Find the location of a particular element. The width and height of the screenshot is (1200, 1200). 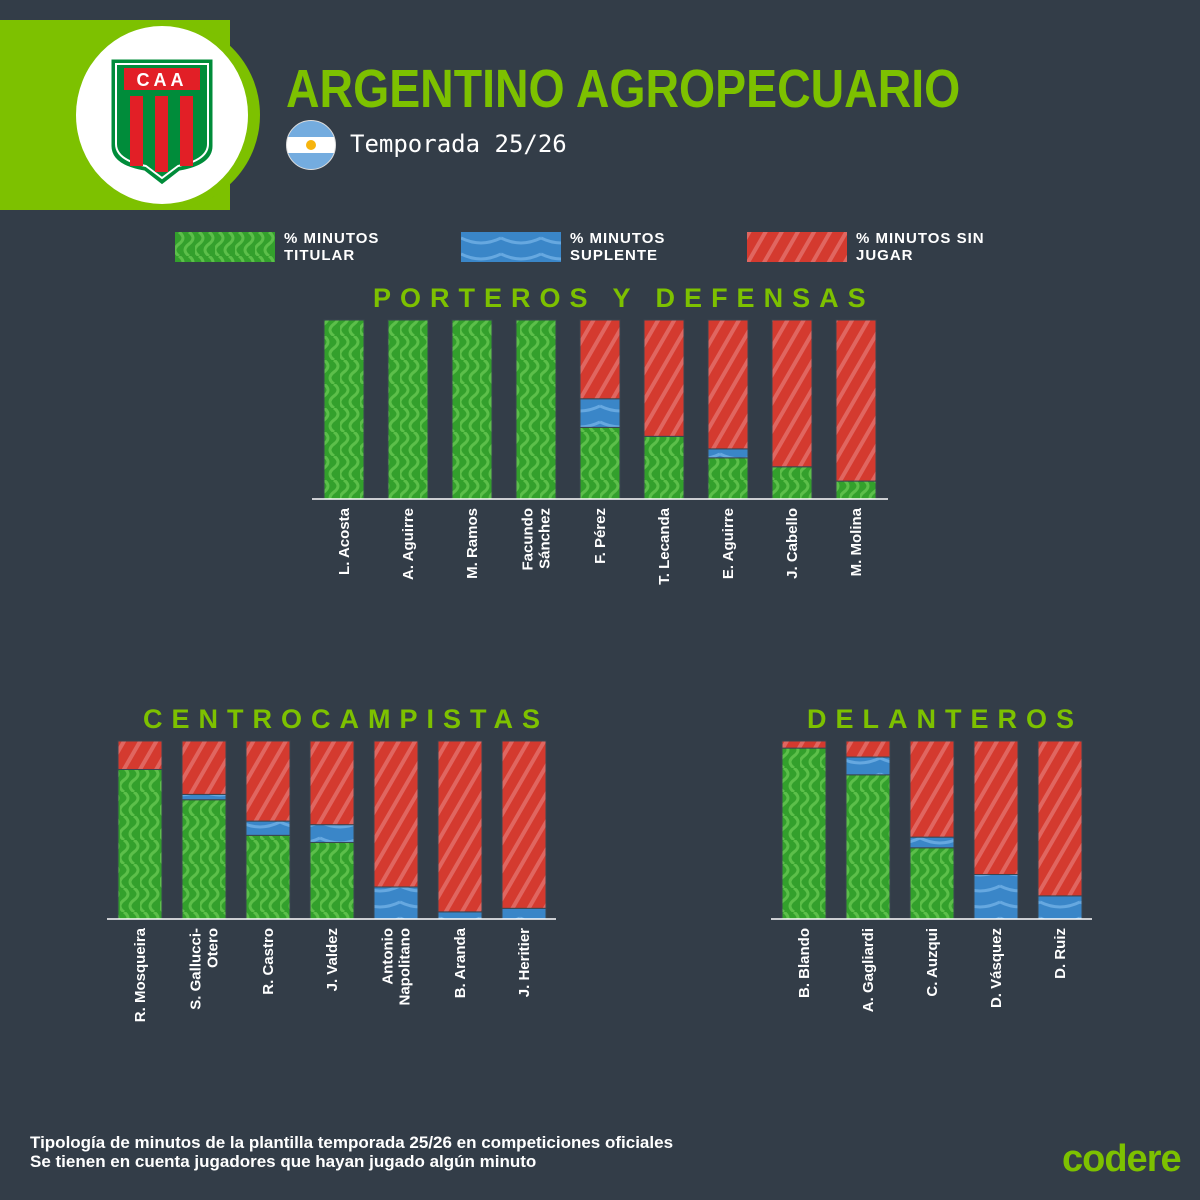

tick-label: R. Mosqueira is located at coordinates (140, 974).